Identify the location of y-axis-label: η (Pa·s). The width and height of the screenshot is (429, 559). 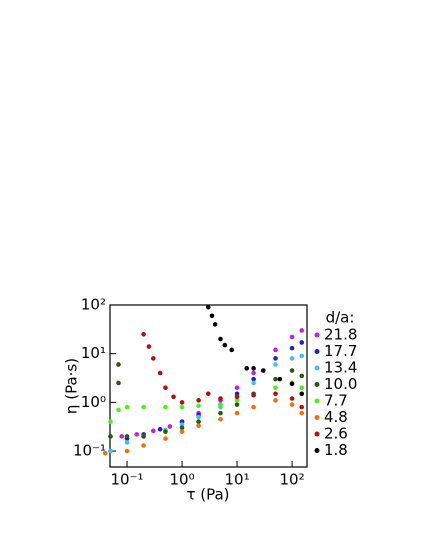
(72, 386).